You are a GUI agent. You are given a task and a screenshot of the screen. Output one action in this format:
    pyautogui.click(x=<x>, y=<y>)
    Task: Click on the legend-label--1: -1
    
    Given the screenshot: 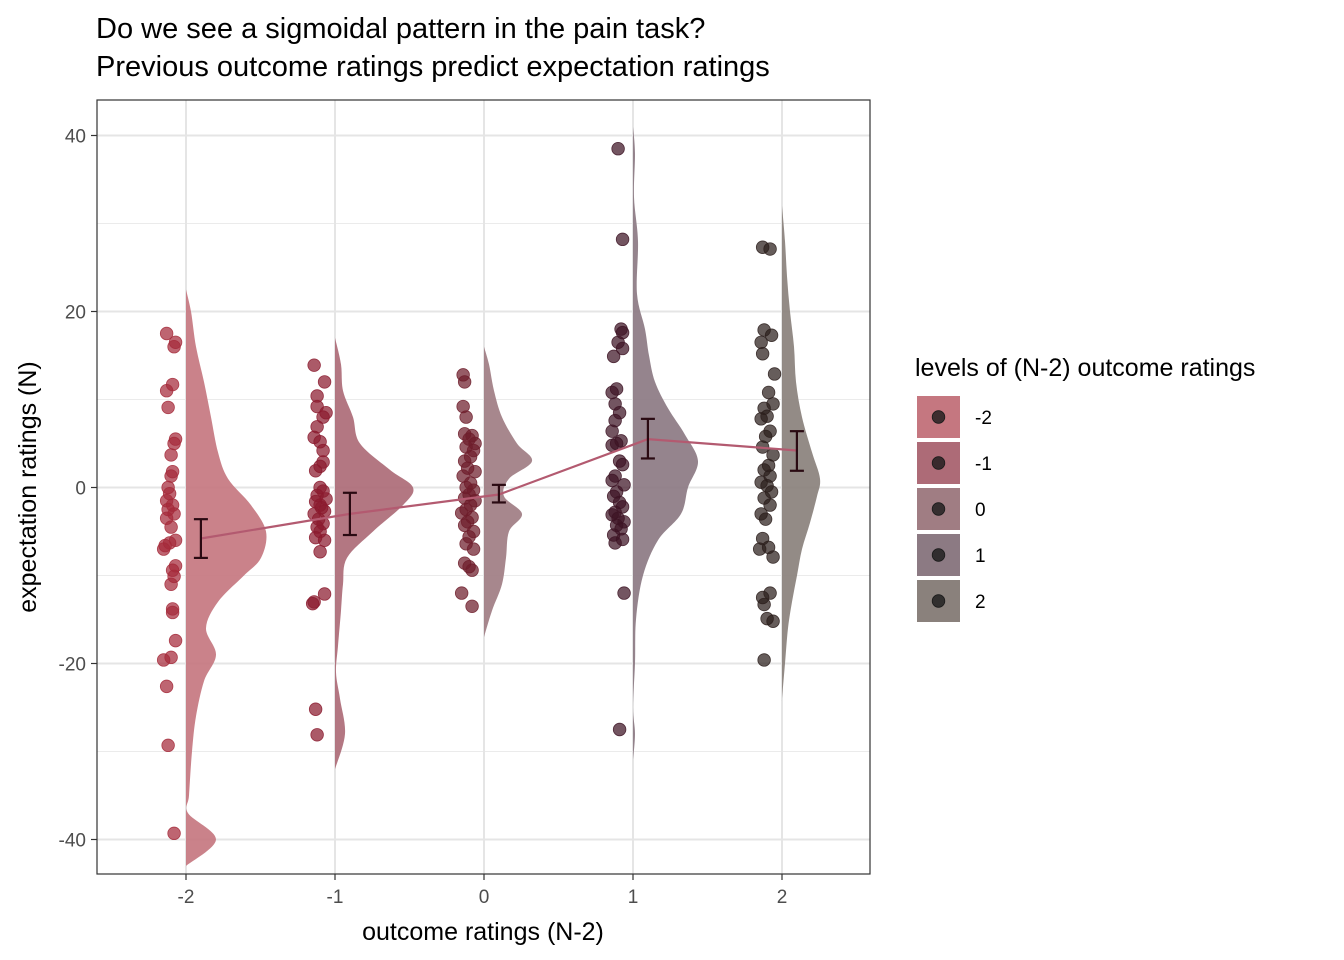 What is the action you would take?
    pyautogui.click(x=983, y=464)
    